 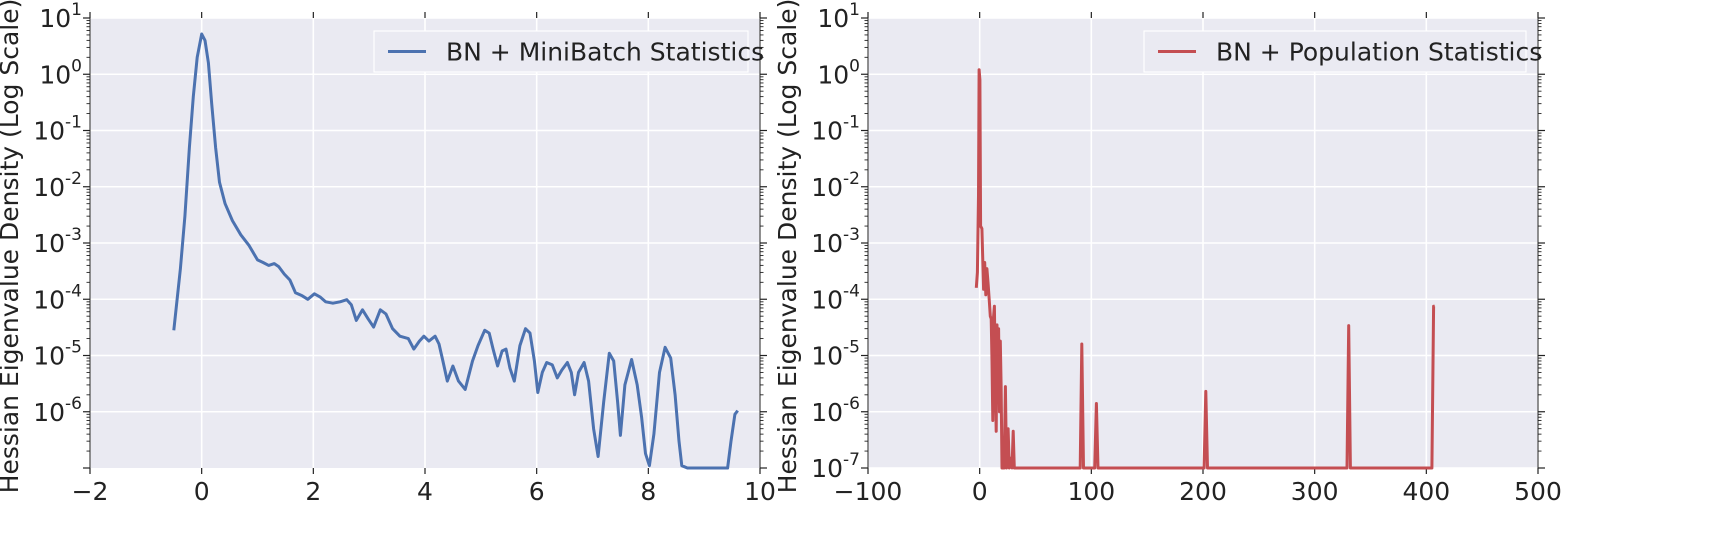 What do you see at coordinates (868, 491) in the screenshot?
I see `x-tick-label: −100` at bounding box center [868, 491].